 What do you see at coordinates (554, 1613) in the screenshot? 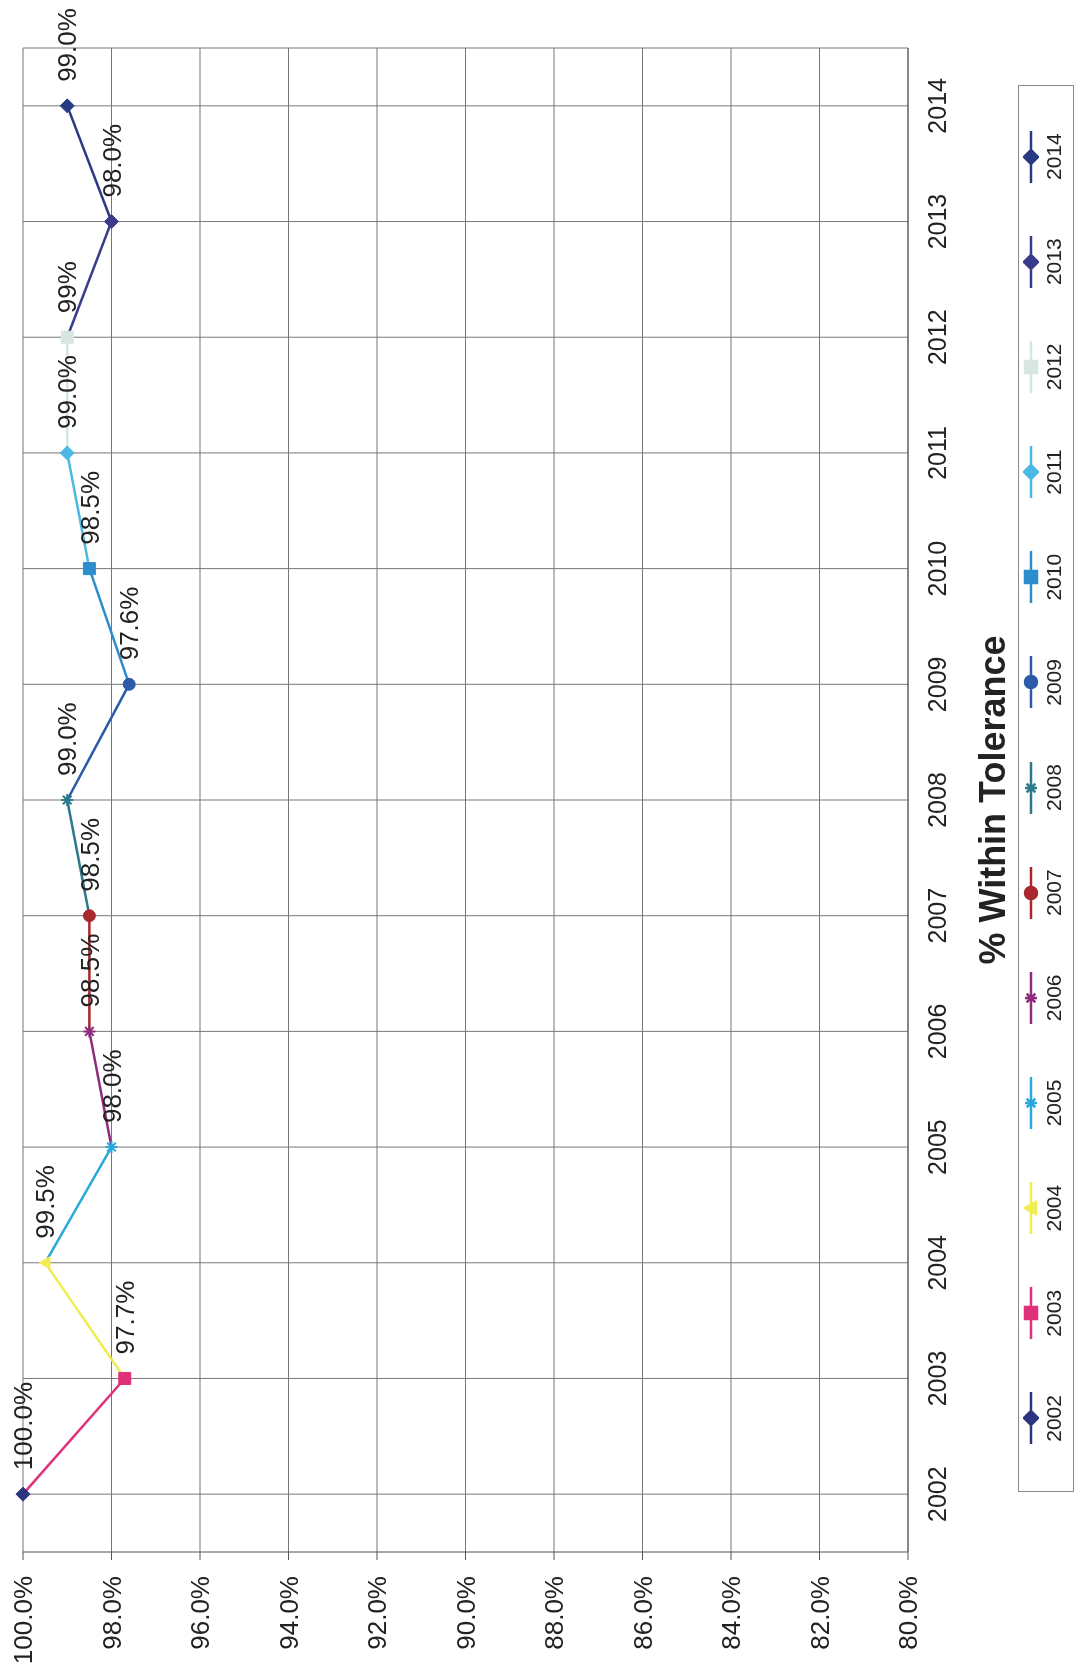
I see `x-tick-label: 88.0%` at bounding box center [554, 1613].